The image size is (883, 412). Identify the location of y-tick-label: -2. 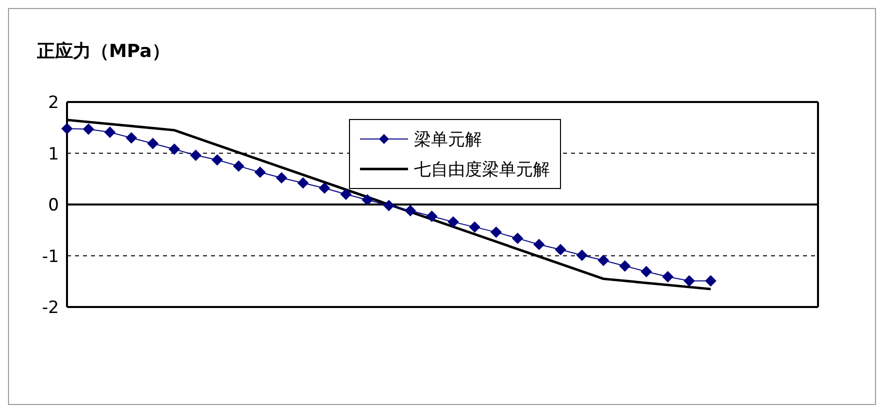
(50, 308).